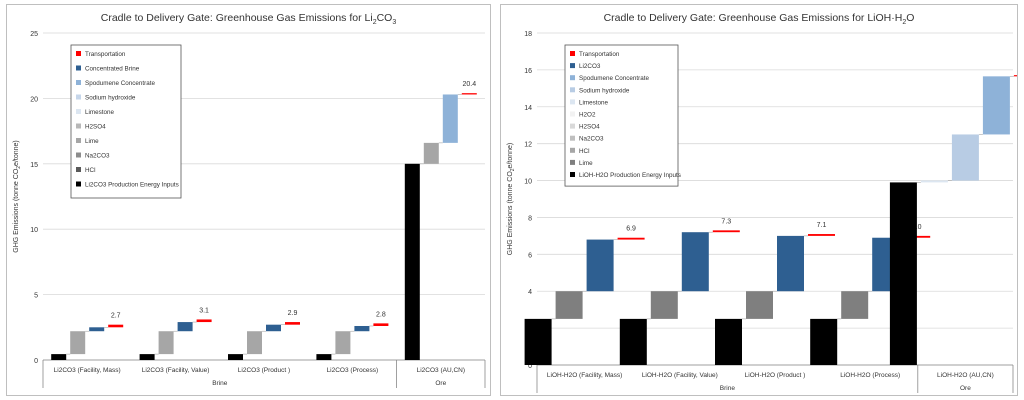 This screenshot has width=1024, height=400. Describe the element at coordinates (965, 388) in the screenshot. I see `group-label: Ore` at that location.